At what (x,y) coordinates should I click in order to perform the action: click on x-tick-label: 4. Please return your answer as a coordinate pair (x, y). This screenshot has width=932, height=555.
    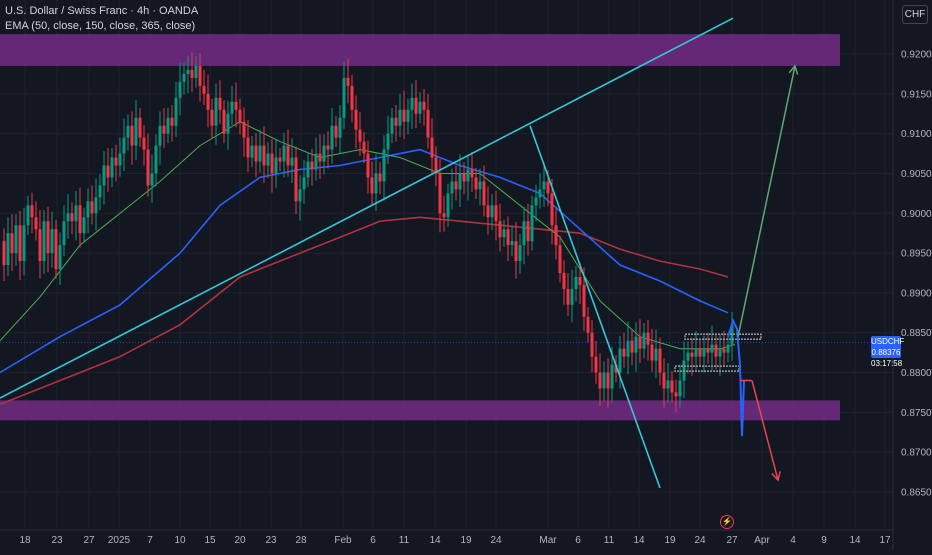
    Looking at the image, I should click on (793, 540).